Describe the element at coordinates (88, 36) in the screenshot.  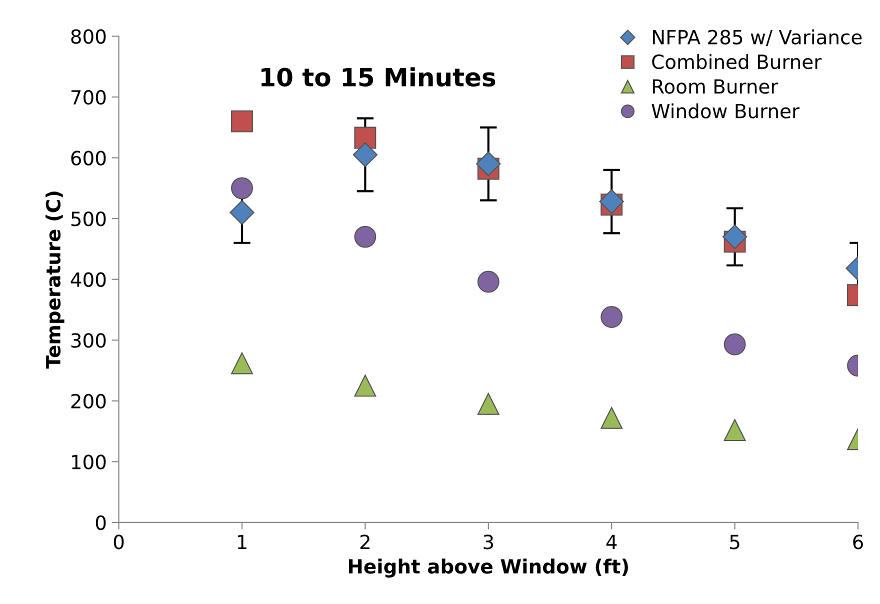
I see `y-tick-label: 800` at that location.